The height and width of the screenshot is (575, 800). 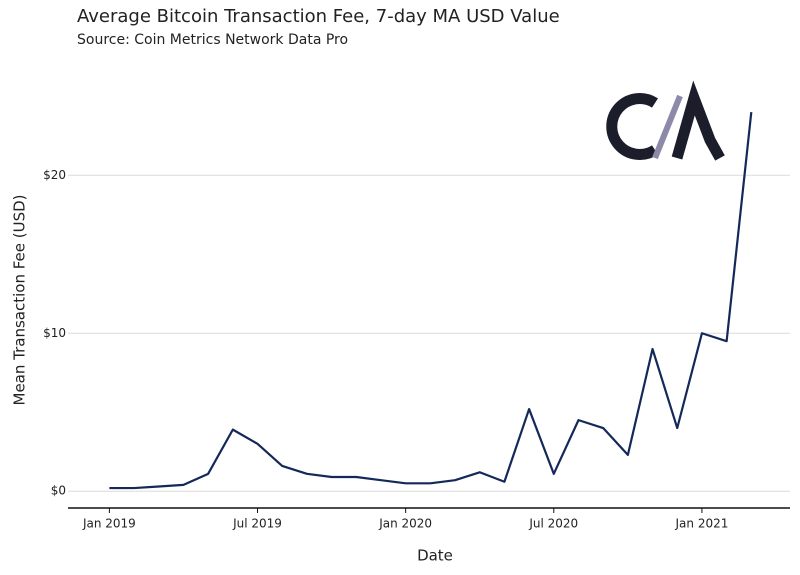 I want to click on x-tick-label: Jul 2020, so click(x=553, y=524).